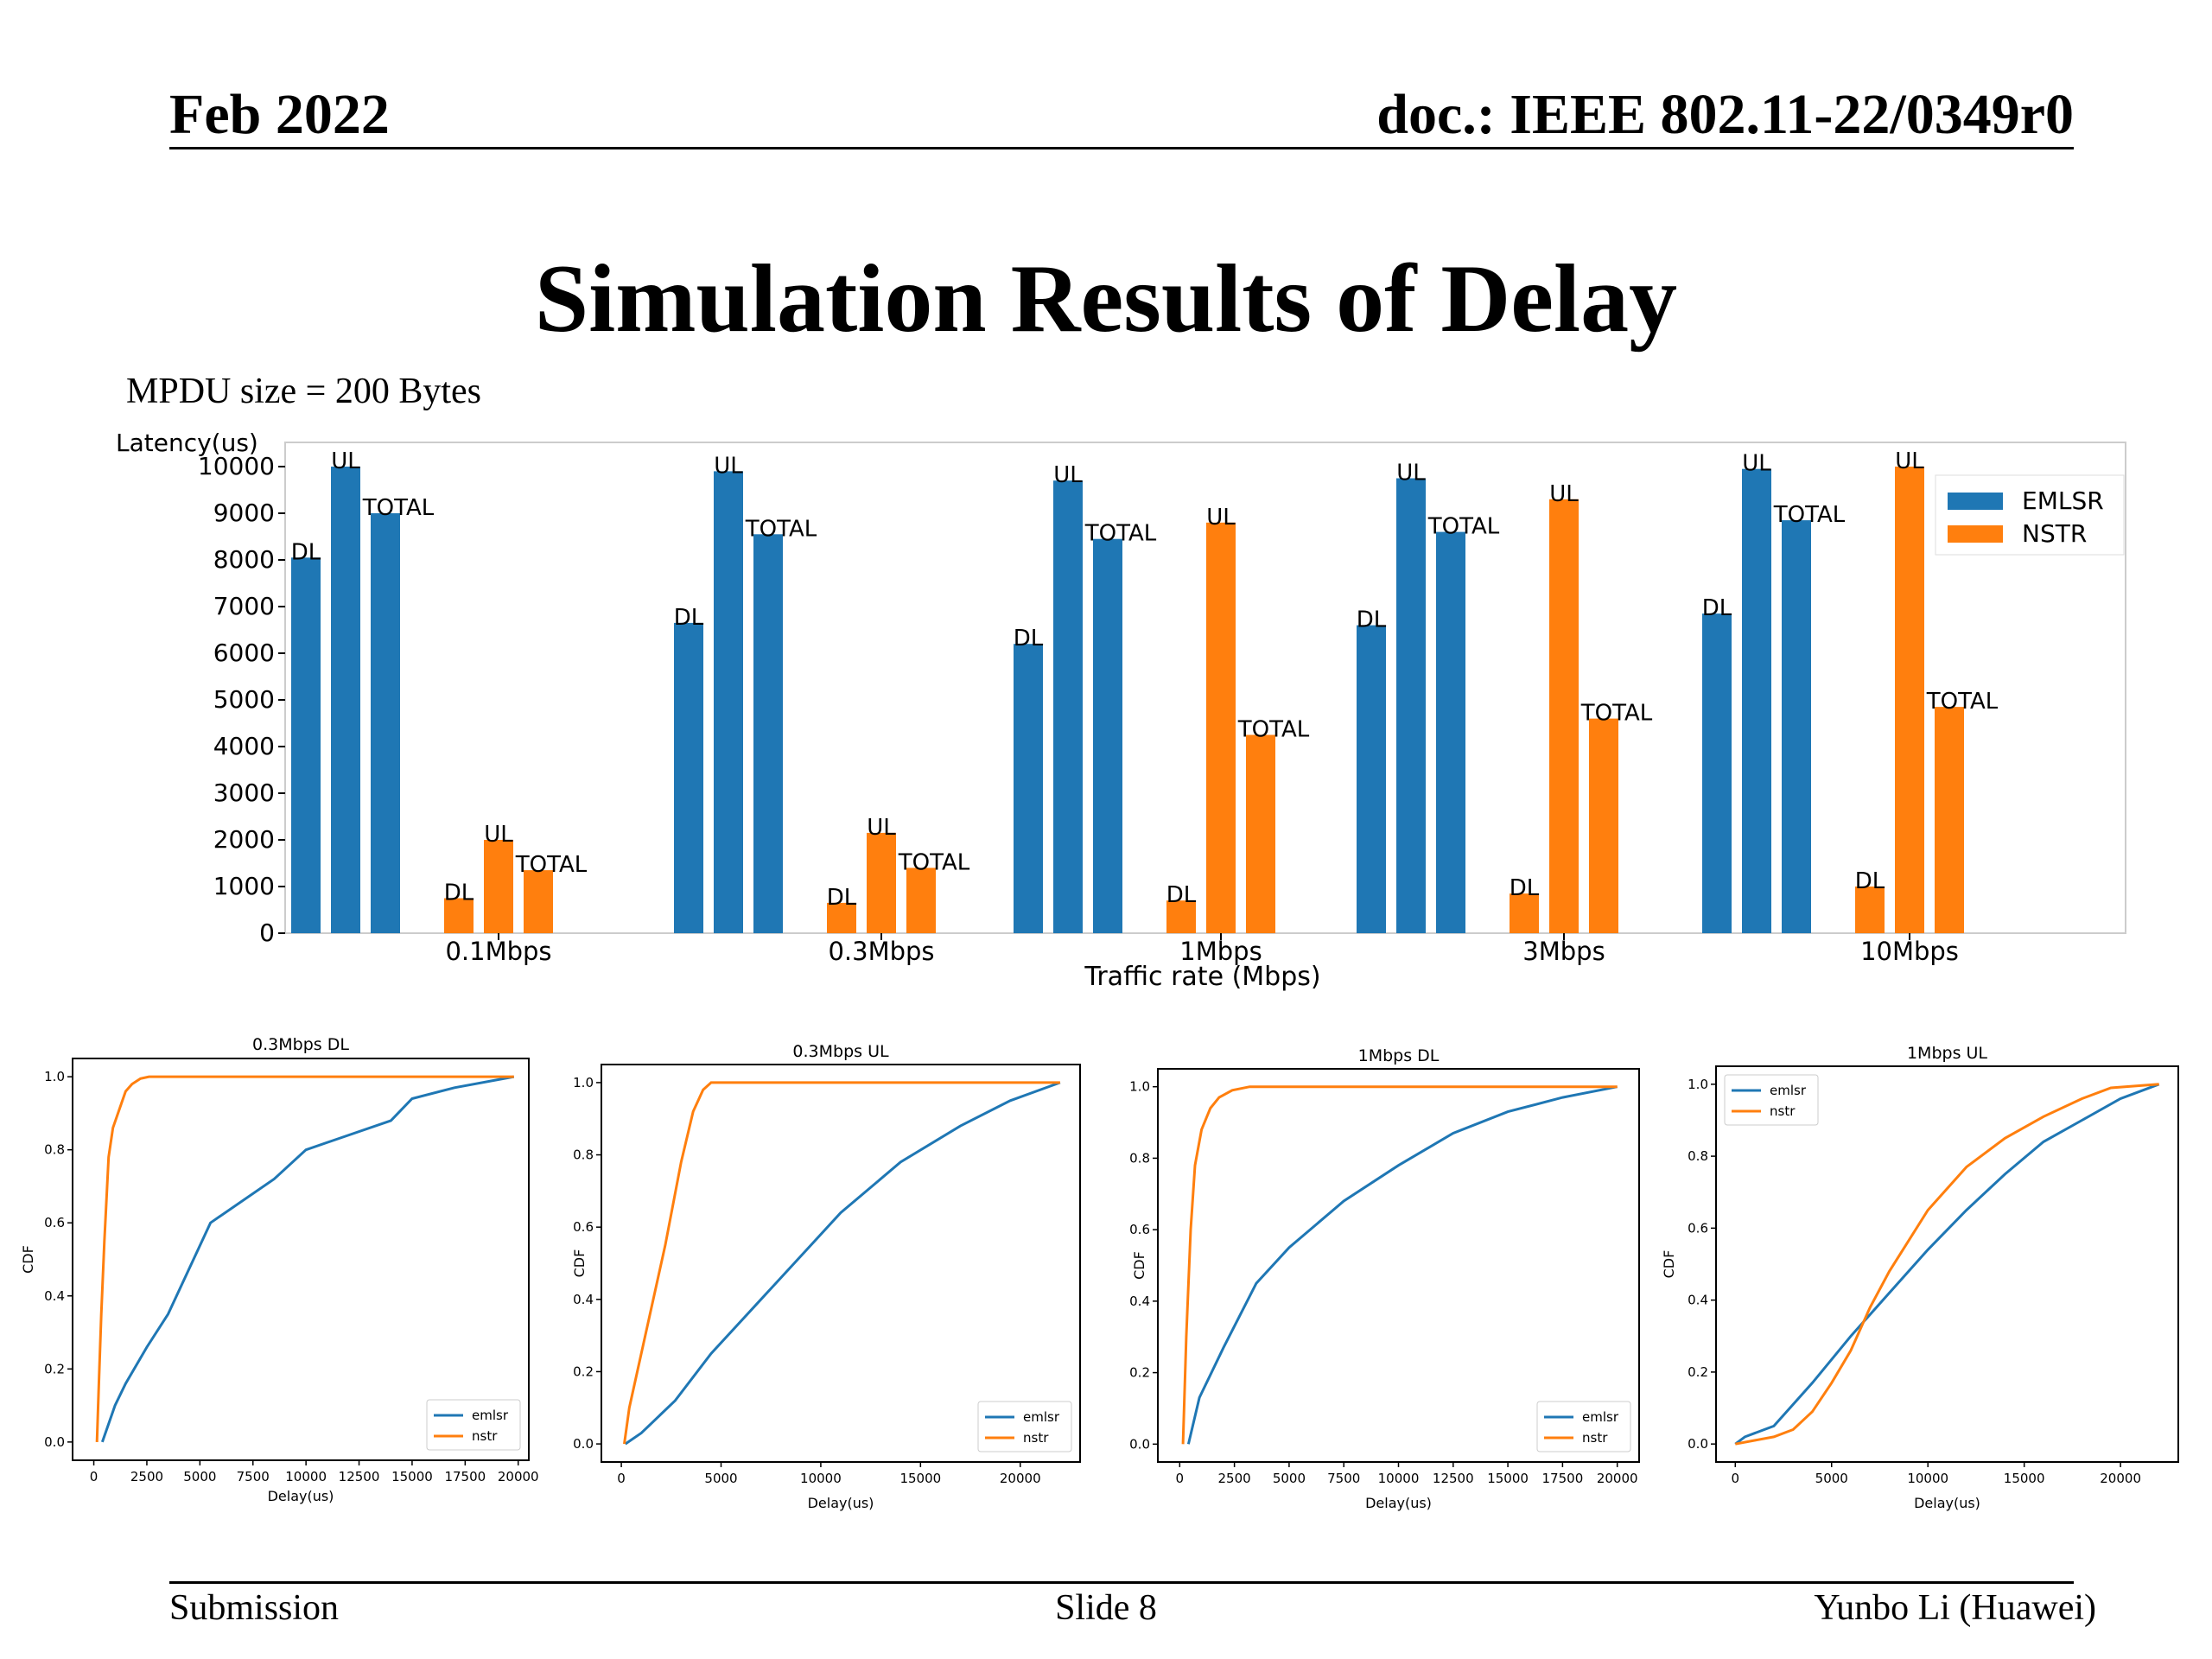 The image size is (2212, 1659). What do you see at coordinates (359, 1476) in the screenshot?
I see `x-tick-label: 12500` at bounding box center [359, 1476].